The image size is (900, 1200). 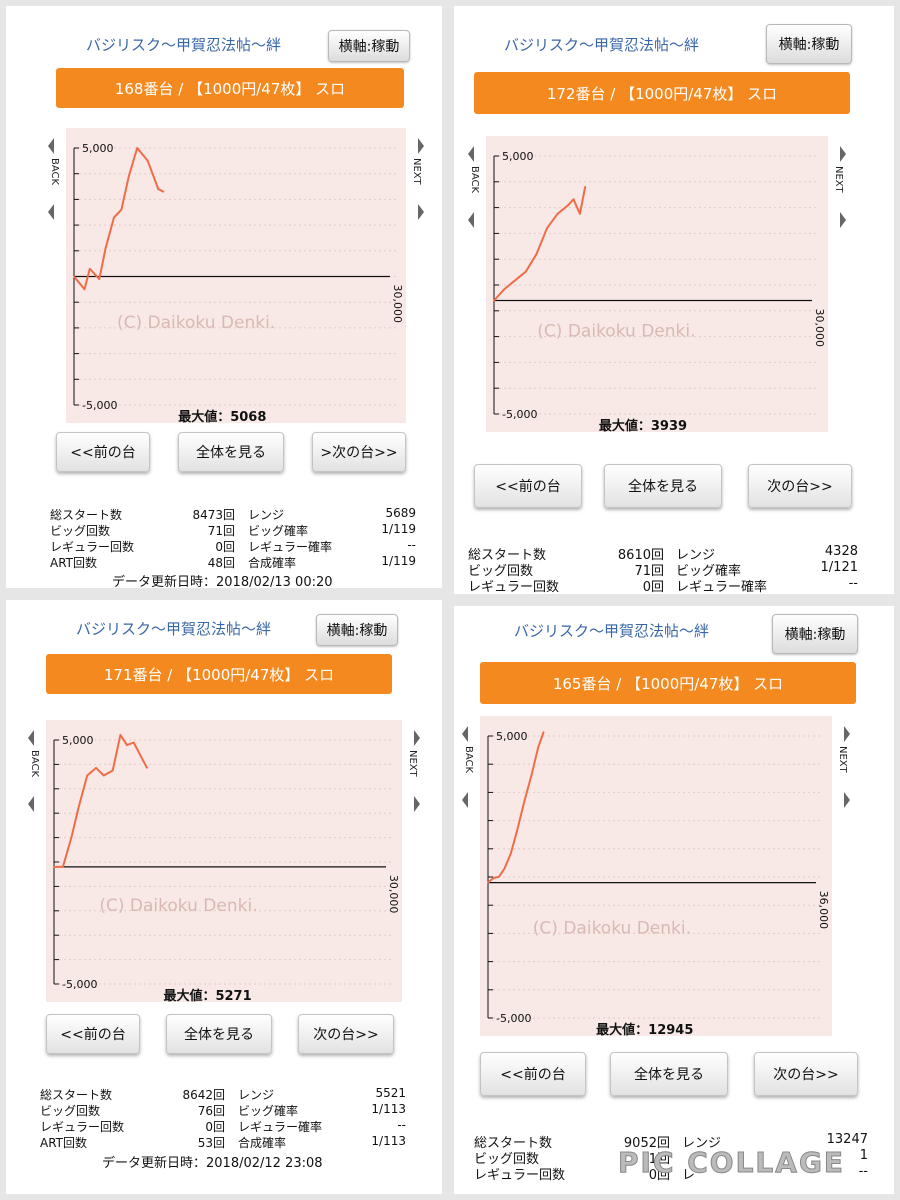 I want to click on stats-row: 総スタート数 8610回 レンジ 4328, so click(x=663, y=553).